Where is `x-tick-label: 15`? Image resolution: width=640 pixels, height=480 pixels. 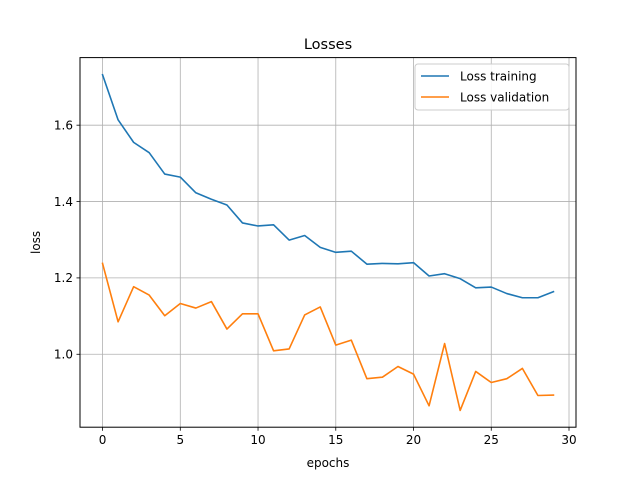
x-tick-label: 15 is located at coordinates (335, 440).